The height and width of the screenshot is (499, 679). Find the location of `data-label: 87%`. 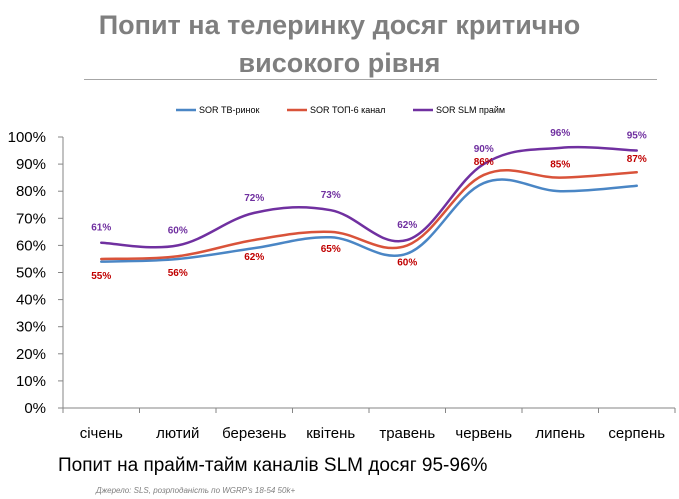

data-label: 87% is located at coordinates (637, 159).